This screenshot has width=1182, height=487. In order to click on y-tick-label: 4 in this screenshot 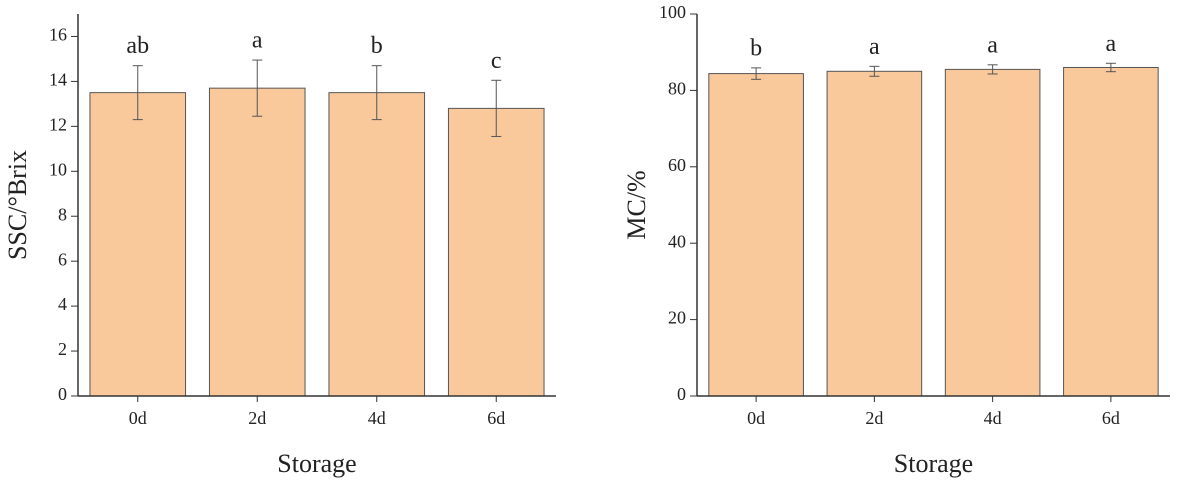, I will do `click(62, 304)`.